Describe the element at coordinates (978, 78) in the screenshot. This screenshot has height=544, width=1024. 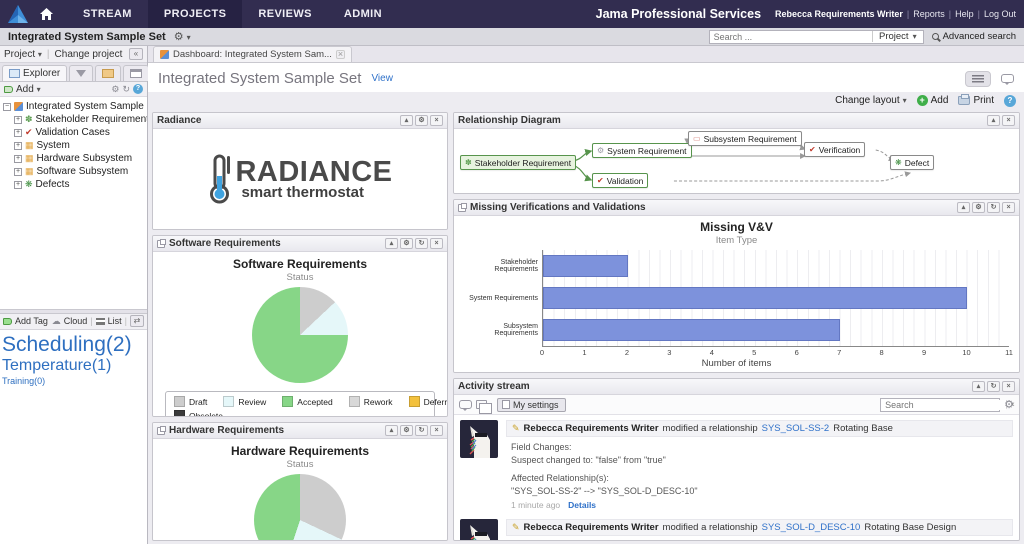
I see `stream-view-toggle-icon` at that location.